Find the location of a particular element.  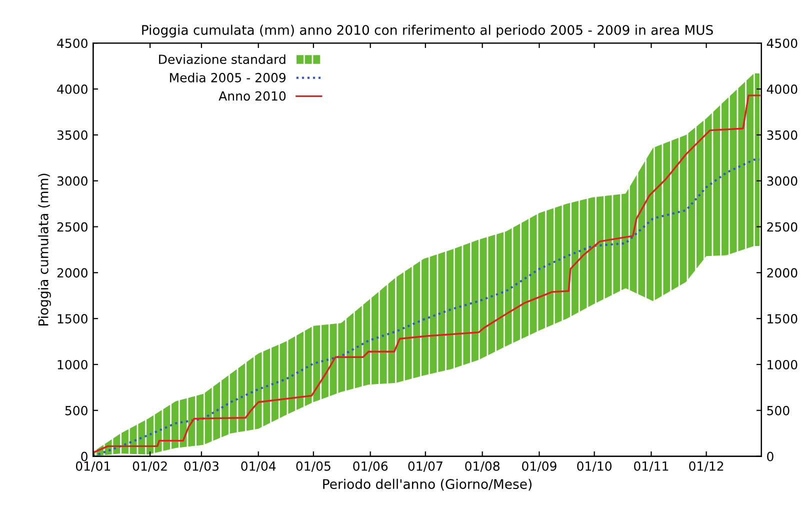

y-tick-label: 4500 is located at coordinates (72, 43).